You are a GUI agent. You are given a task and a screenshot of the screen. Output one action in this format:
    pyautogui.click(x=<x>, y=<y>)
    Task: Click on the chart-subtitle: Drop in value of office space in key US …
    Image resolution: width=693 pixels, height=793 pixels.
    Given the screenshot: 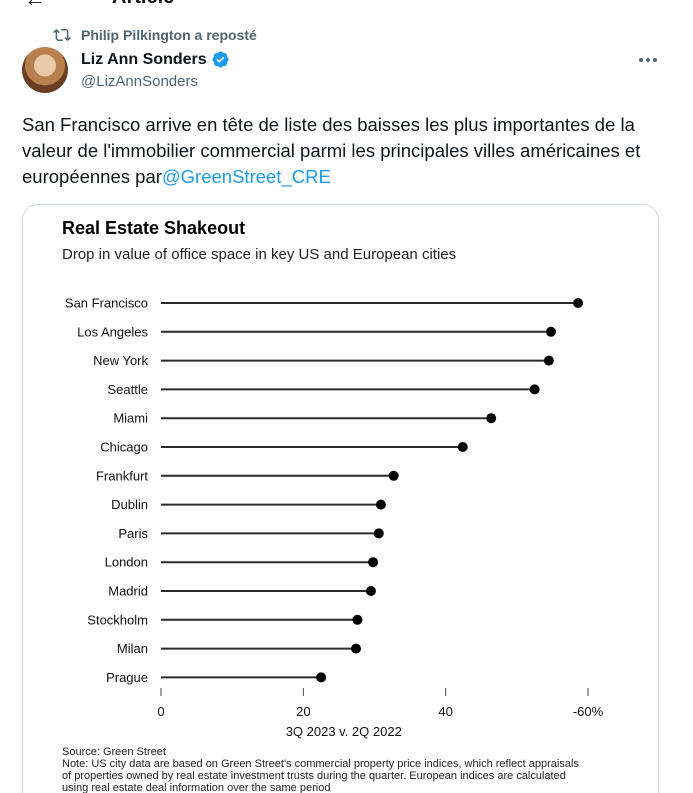 What is the action you would take?
    pyautogui.click(x=259, y=254)
    